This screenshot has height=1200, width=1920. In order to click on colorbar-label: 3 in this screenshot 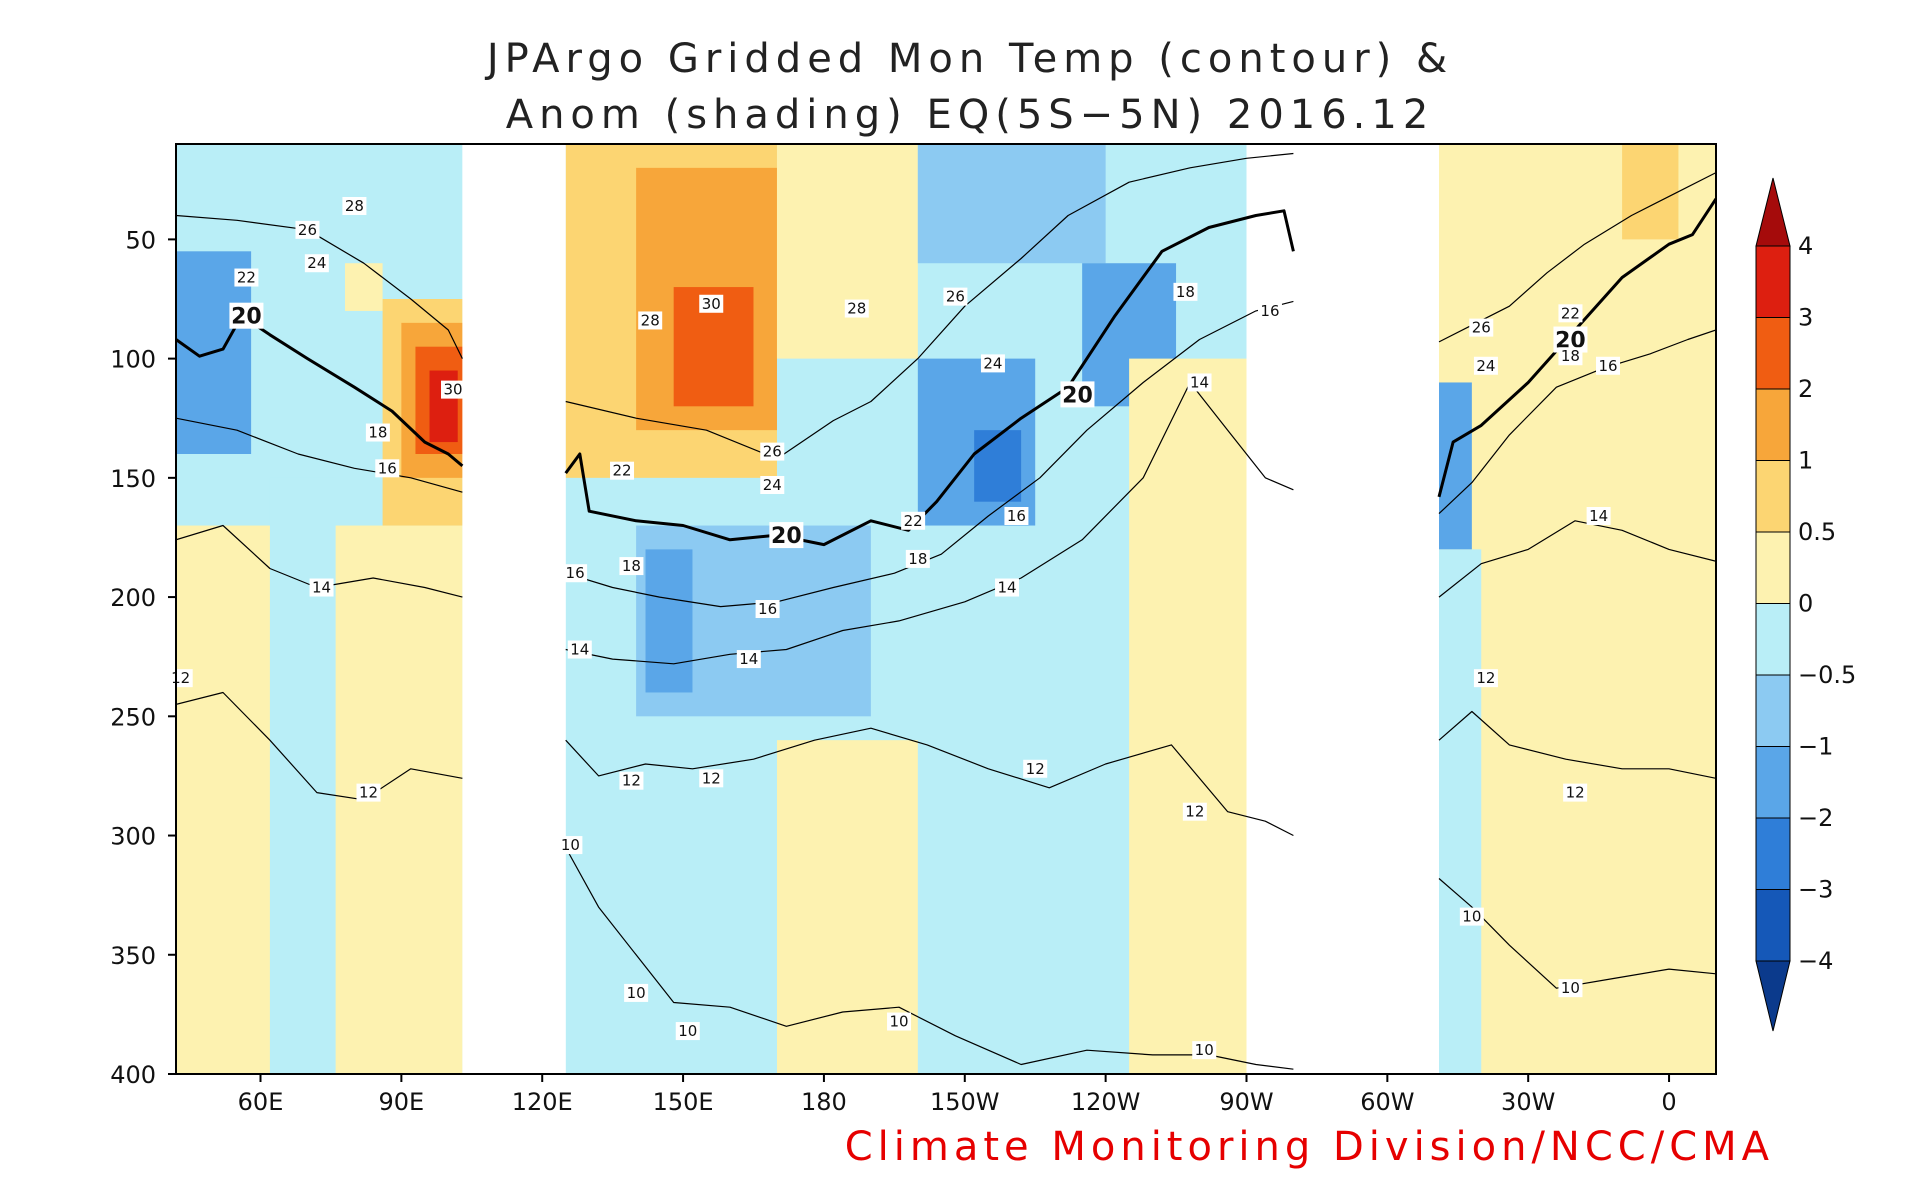, I will do `click(1805, 318)`.